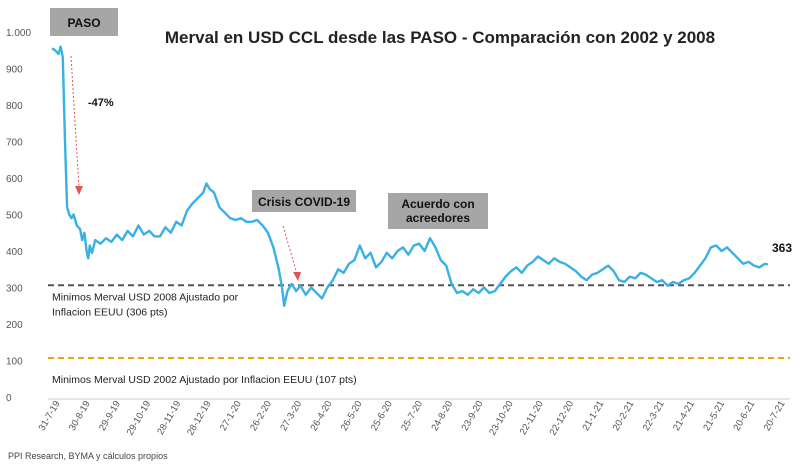 The height and width of the screenshot is (464, 800). Describe the element at coordinates (18, 33) in the screenshot. I see `y-tick-label: 1.000` at that location.